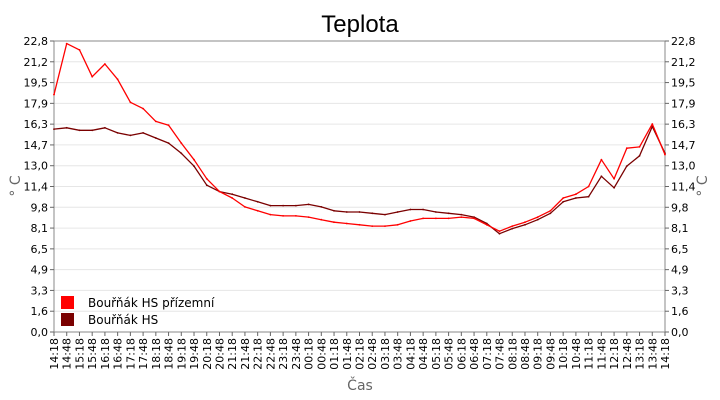 Image resolution: width=720 pixels, height=400 pixels. Describe the element at coordinates (40, 270) in the screenshot. I see `y-tick-label: 4,9` at that location.